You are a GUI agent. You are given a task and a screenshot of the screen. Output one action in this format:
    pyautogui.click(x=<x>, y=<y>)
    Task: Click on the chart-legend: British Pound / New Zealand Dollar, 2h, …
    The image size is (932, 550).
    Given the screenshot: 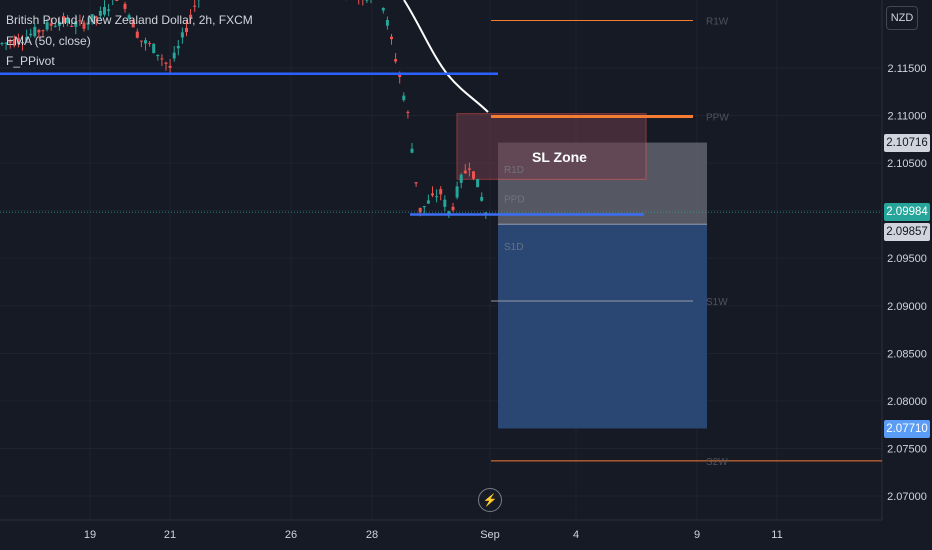 What is the action you would take?
    pyautogui.click(x=129, y=41)
    